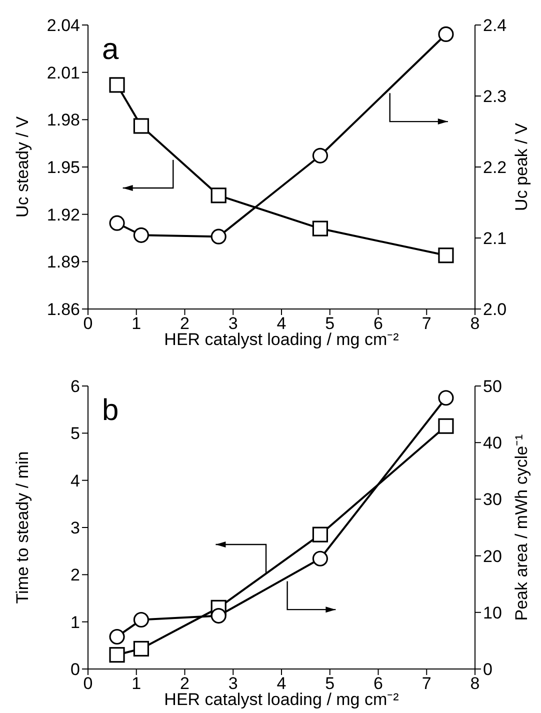 The image size is (541, 713). Describe the element at coordinates (495, 168) in the screenshot. I see `y2-tick-label: 2.2` at that location.